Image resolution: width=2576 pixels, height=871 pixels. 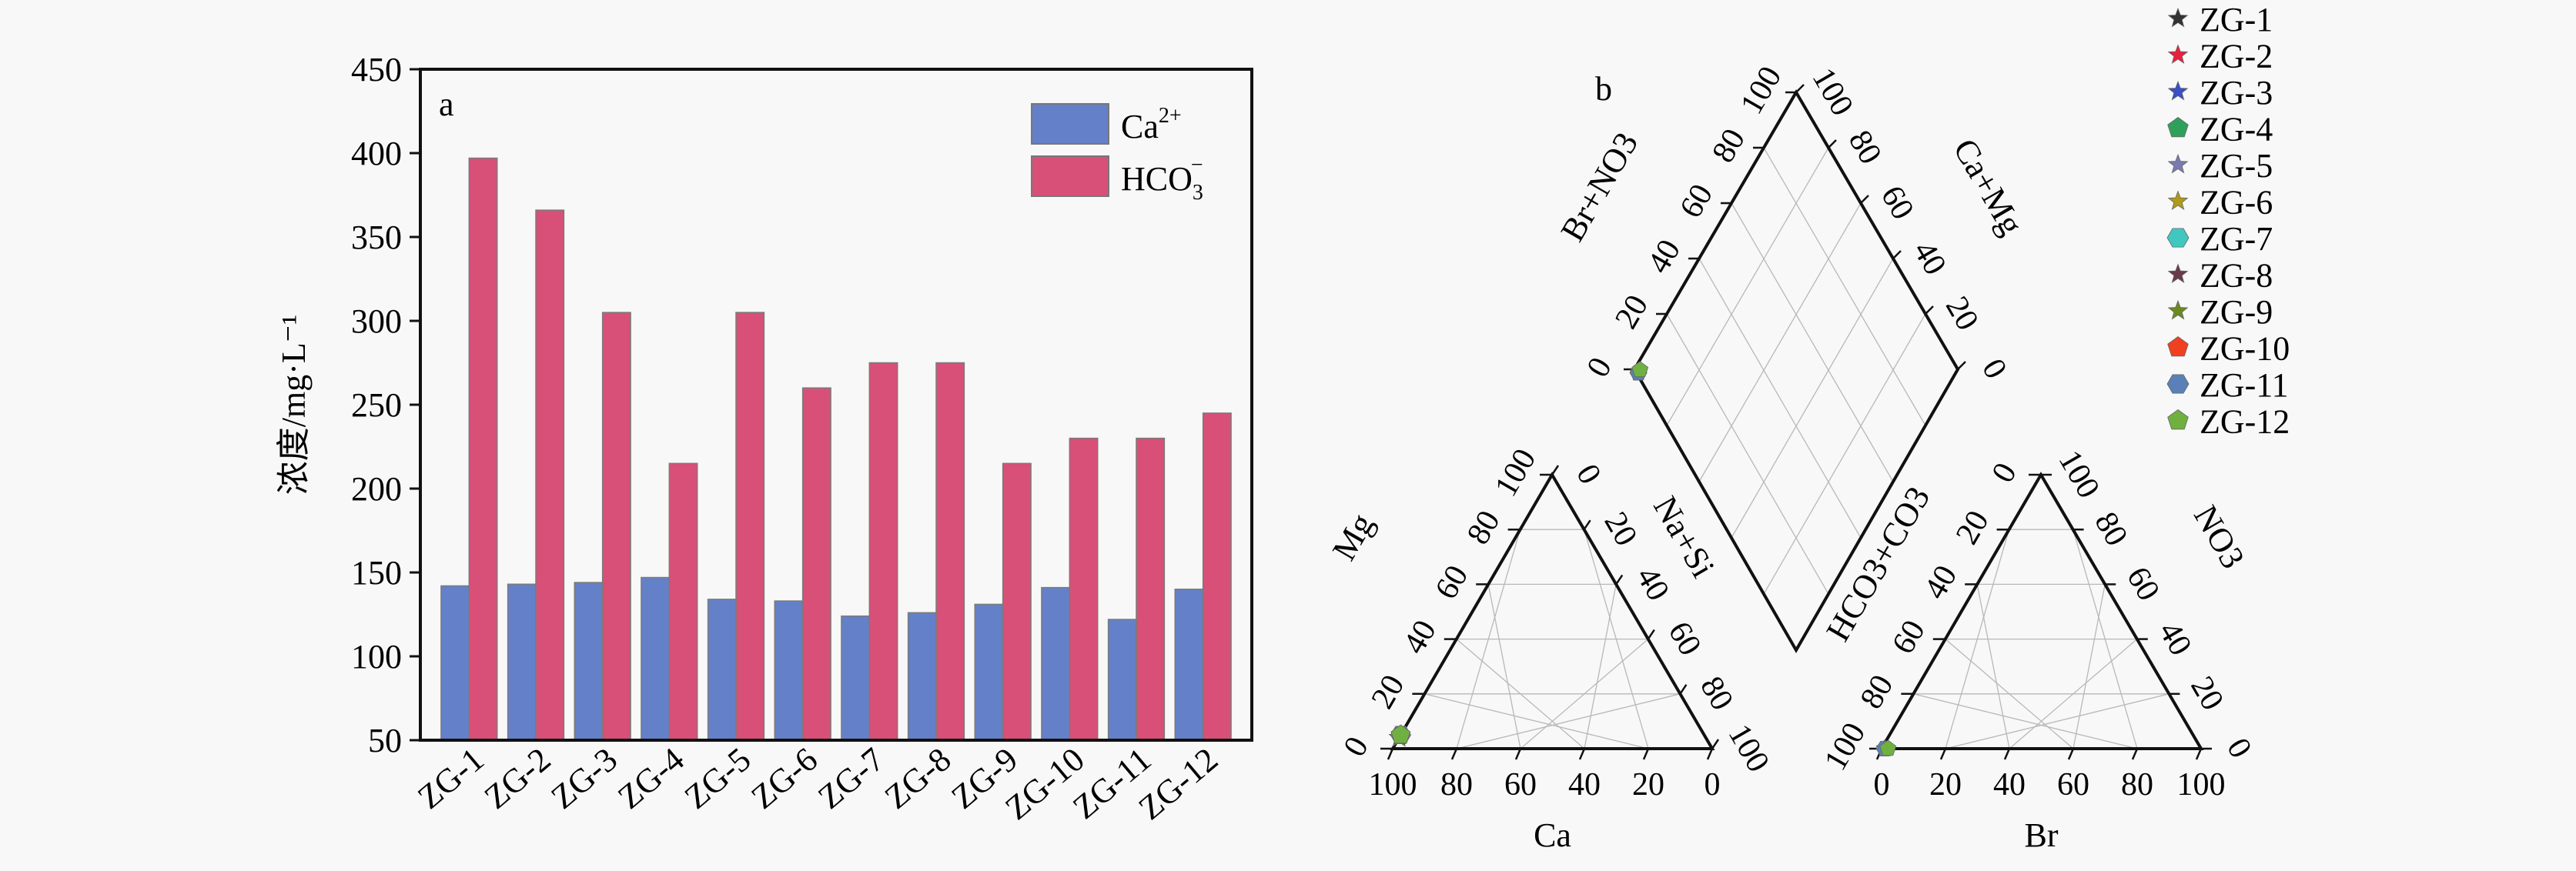 I want to click on diamond-left-axis-title: Br+NO3, so click(x=1600, y=187).